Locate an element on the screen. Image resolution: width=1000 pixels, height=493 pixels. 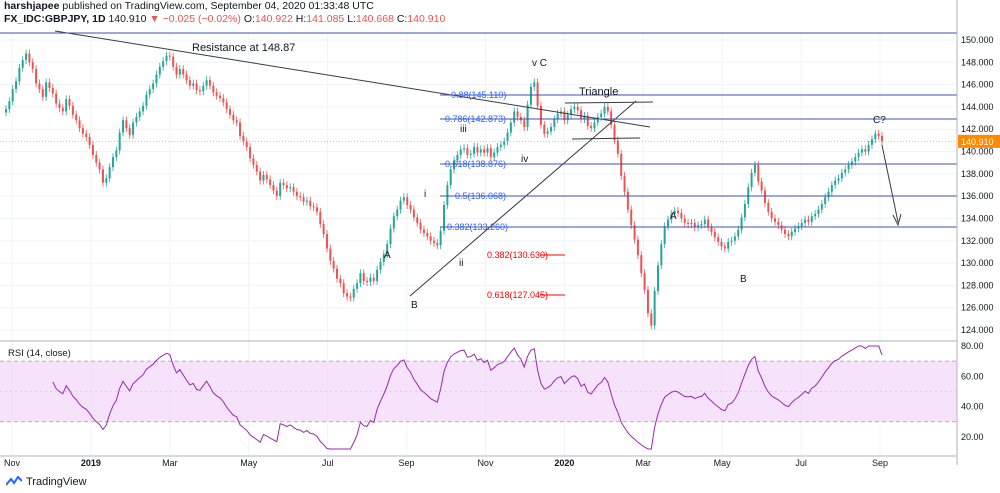
fib-r0382-label: 0.382(130.630) is located at coordinates (517, 255).